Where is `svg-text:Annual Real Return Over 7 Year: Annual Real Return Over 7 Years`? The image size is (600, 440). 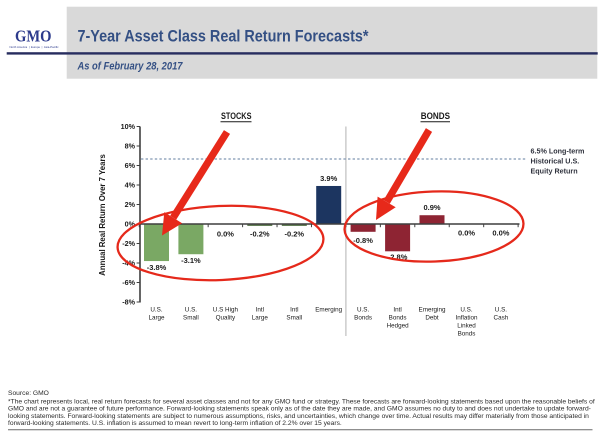
svg-text:Annual Real Return Over 7 Year: Annual Real Return Over 7 Years is located at coordinates (102, 215).